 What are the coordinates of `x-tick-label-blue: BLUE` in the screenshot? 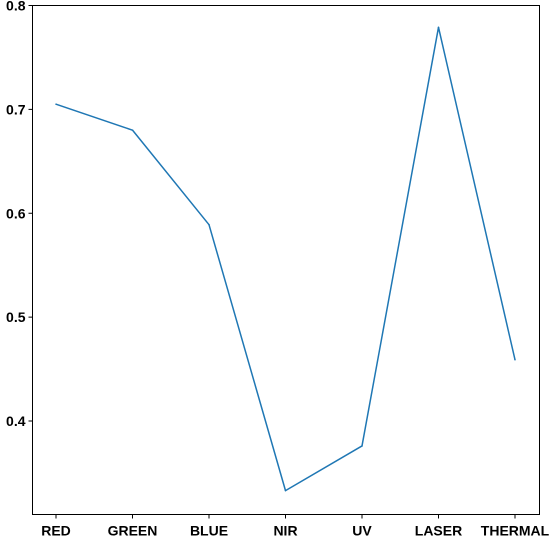 It's located at (209, 531).